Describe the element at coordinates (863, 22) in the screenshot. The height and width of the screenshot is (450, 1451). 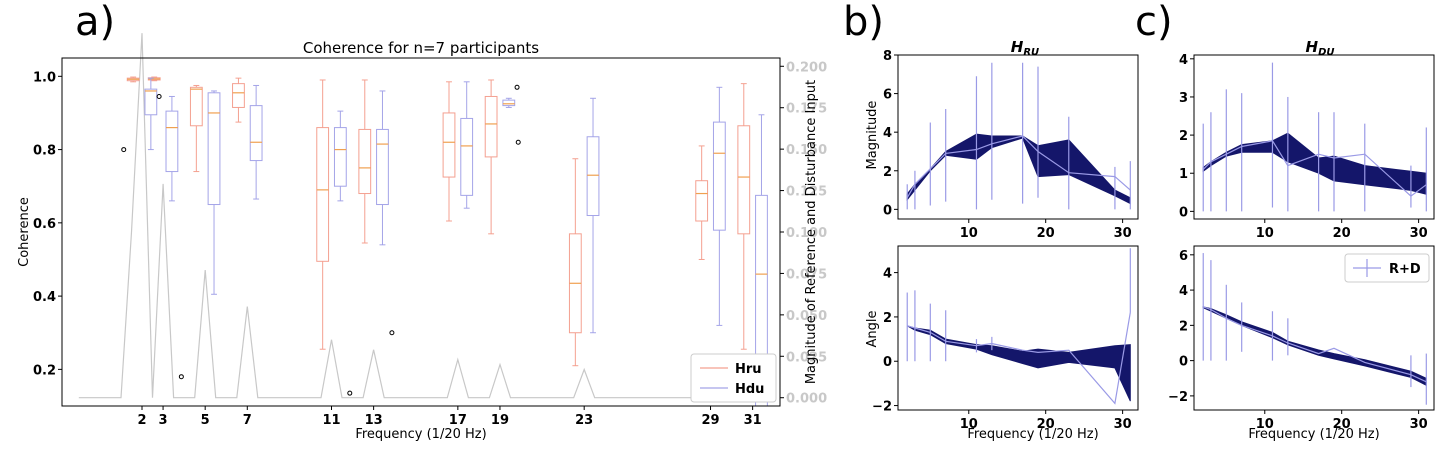
I see `panel-label-b: b)` at that location.